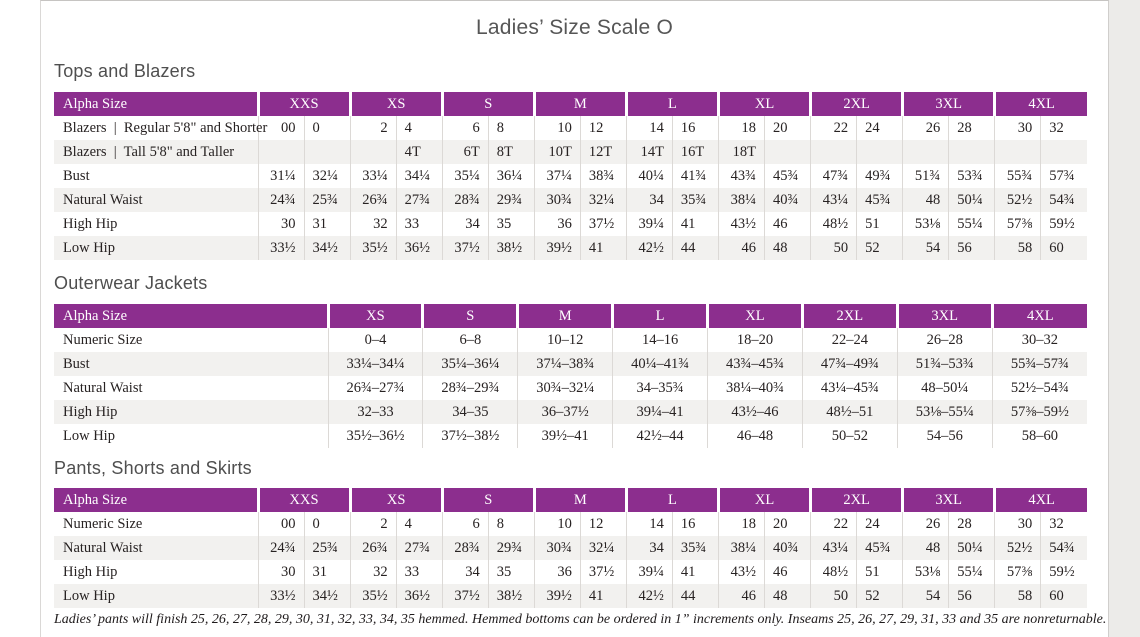 The height and width of the screenshot is (637, 1140). Describe the element at coordinates (671, 500) in the screenshot. I see `size-column-header: L` at that location.